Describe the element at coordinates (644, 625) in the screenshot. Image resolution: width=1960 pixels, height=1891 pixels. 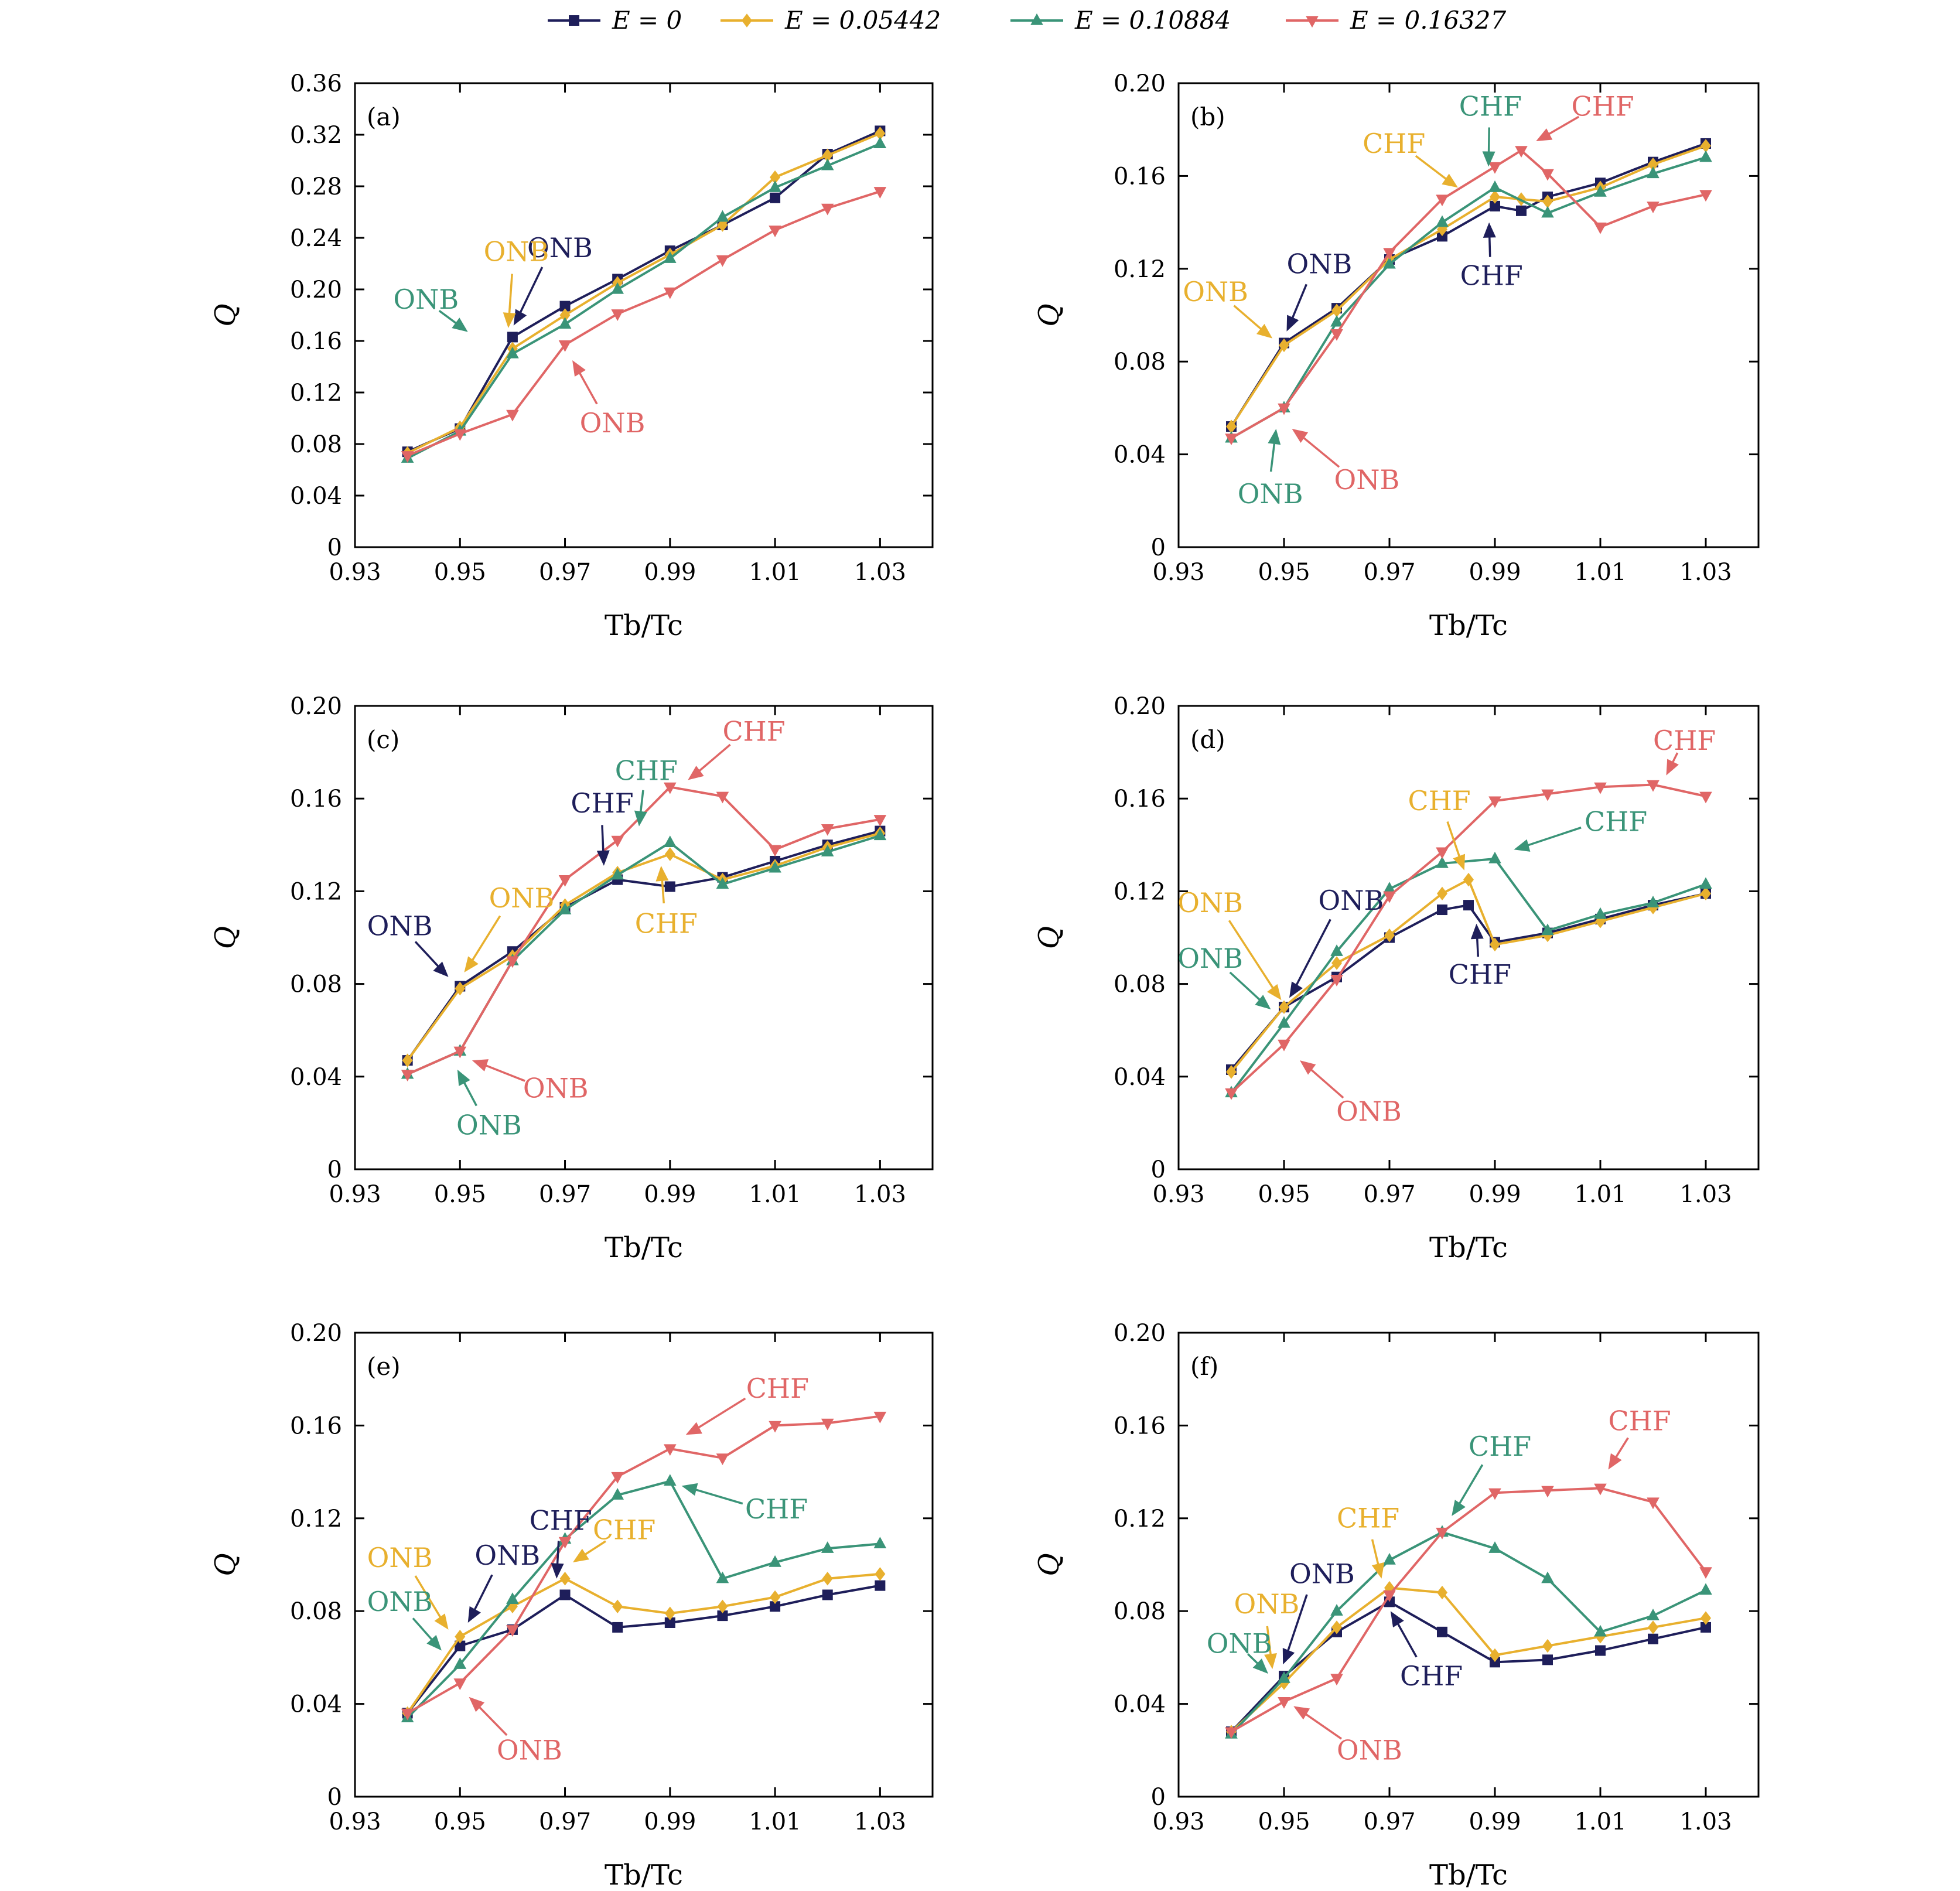
I see `x-axis-label: Tb/Tc` at that location.